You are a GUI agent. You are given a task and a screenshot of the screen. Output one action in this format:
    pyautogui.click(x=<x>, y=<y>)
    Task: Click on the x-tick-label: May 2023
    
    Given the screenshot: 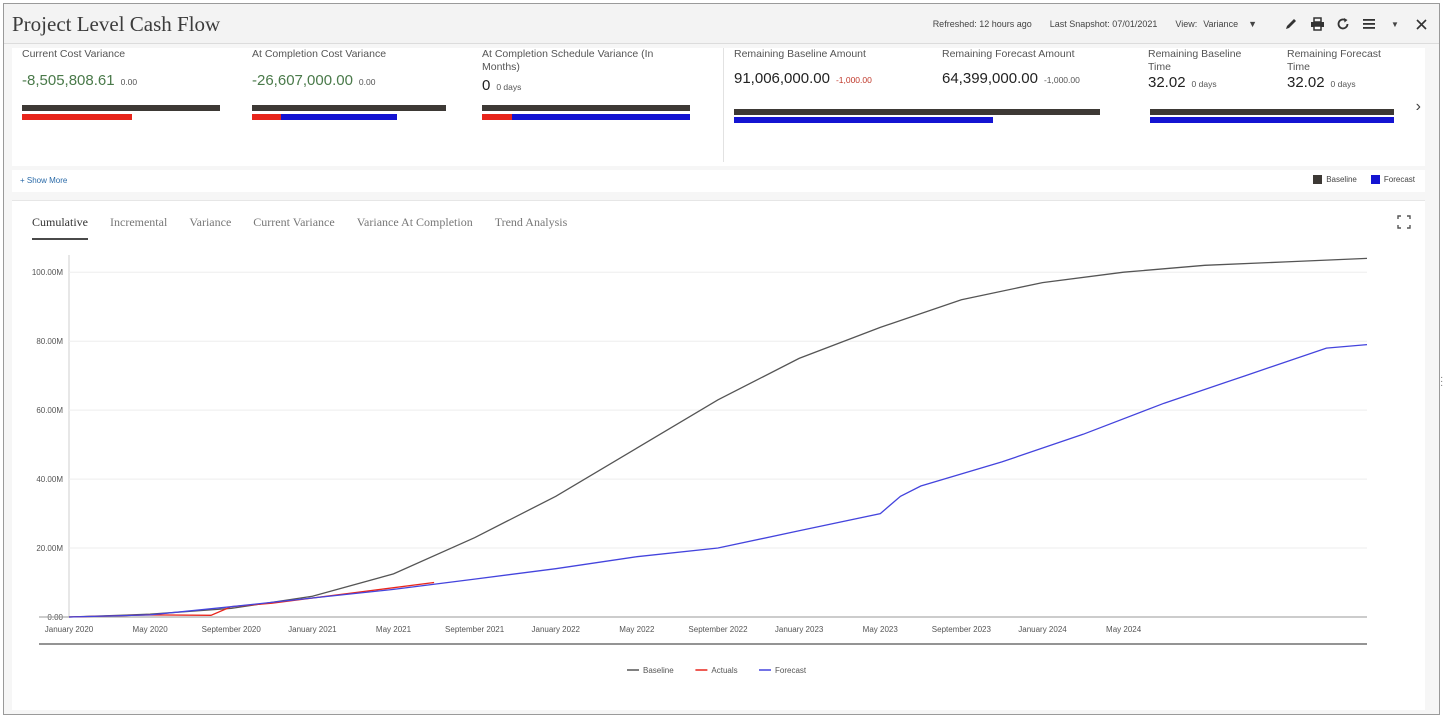 What is the action you would take?
    pyautogui.click(x=881, y=629)
    